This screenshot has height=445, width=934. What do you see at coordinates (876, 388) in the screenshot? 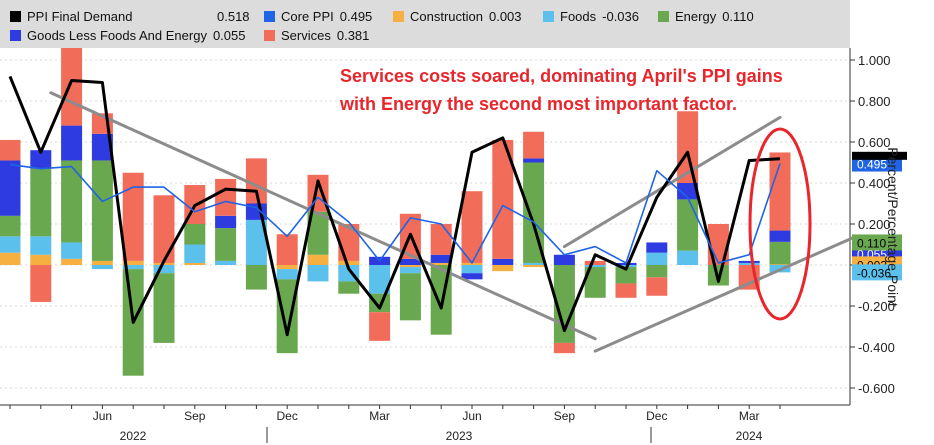
I see `y-tick-label: -0.600` at bounding box center [876, 388].